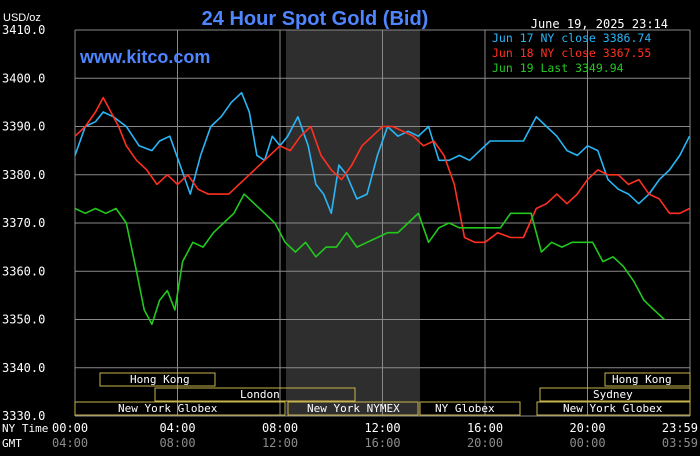 The height and width of the screenshot is (456, 700). Describe the element at coordinates (23, 271) in the screenshot. I see `y-tick-label: 3360.0` at that location.